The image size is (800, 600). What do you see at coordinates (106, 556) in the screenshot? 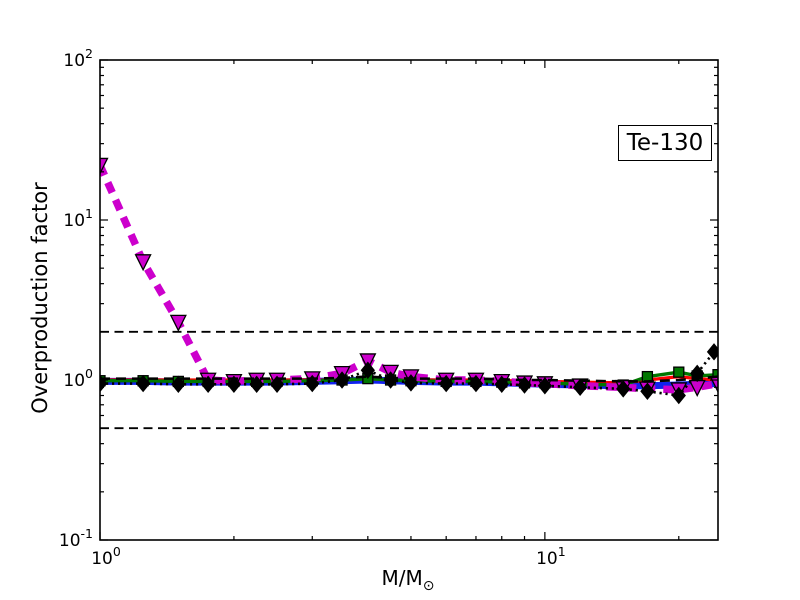
I see `x-tick-label: 10⁰` at bounding box center [106, 556].